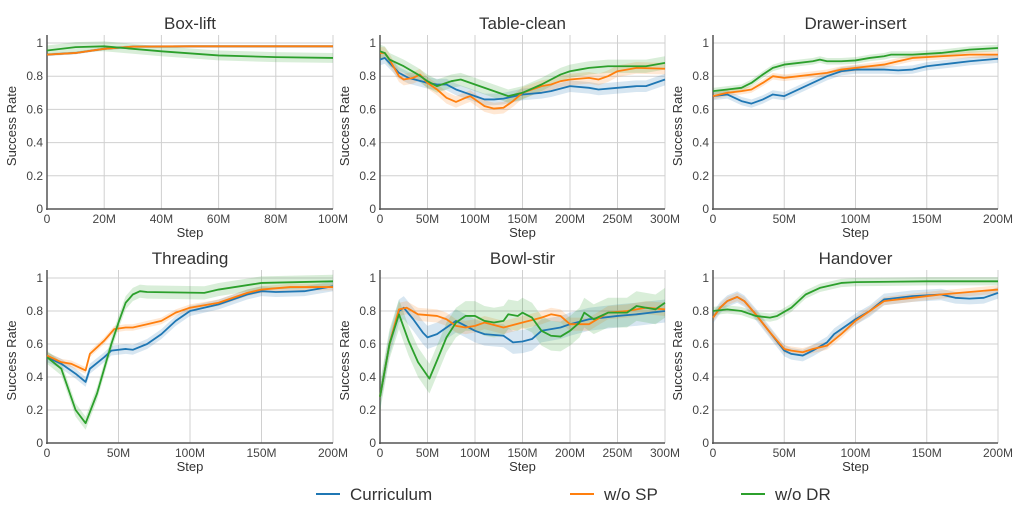 The image size is (1022, 509). Describe the element at coordinates (161, 219) in the screenshot. I see `x-tick-label: 40M` at that location.